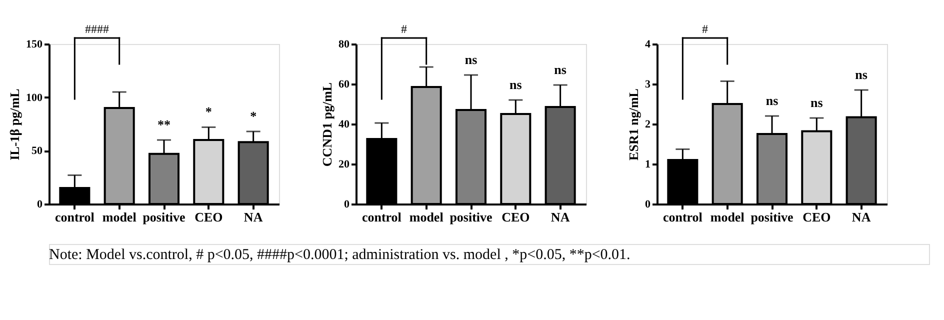 The width and height of the screenshot is (944, 320). I want to click on y-tick-label: 3, so click(648, 84).